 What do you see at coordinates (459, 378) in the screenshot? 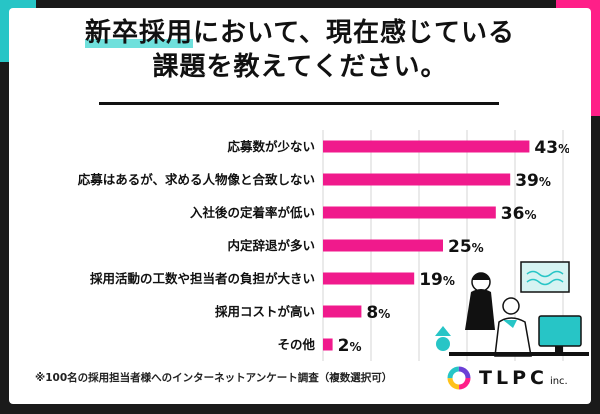
I see `logo-ring-icon` at bounding box center [459, 378].